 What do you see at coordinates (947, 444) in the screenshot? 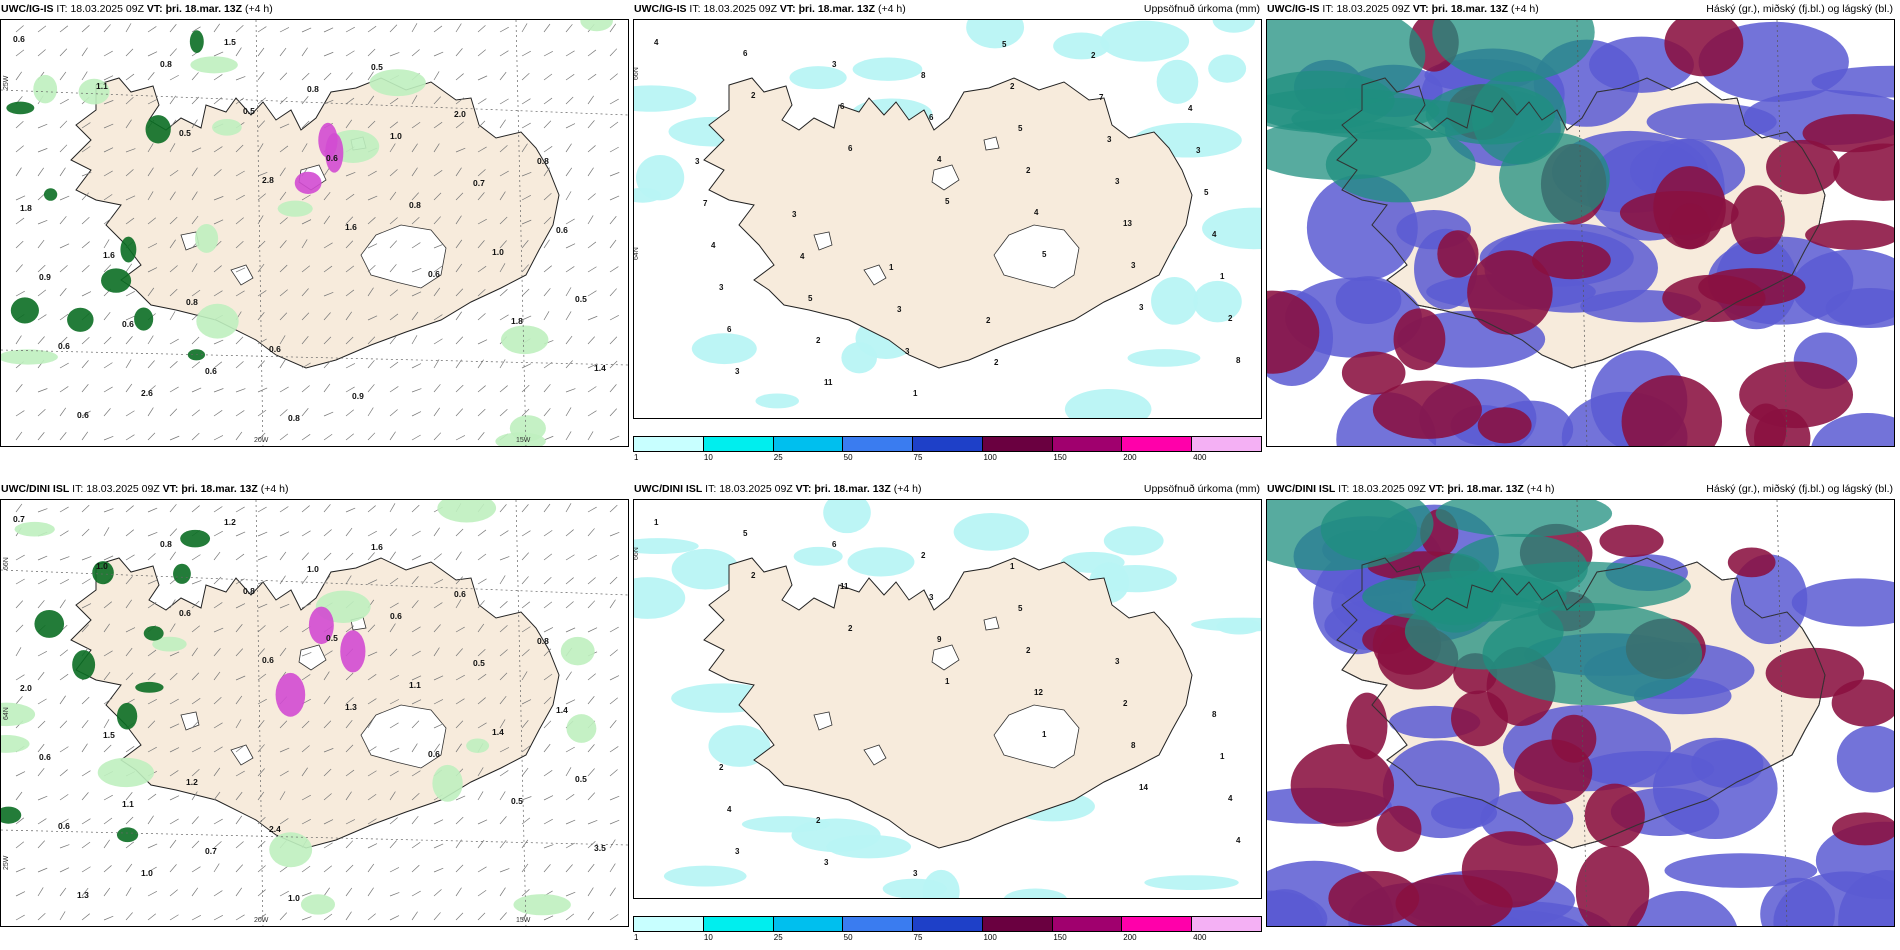
I see `colorbar-swatches` at bounding box center [947, 444].